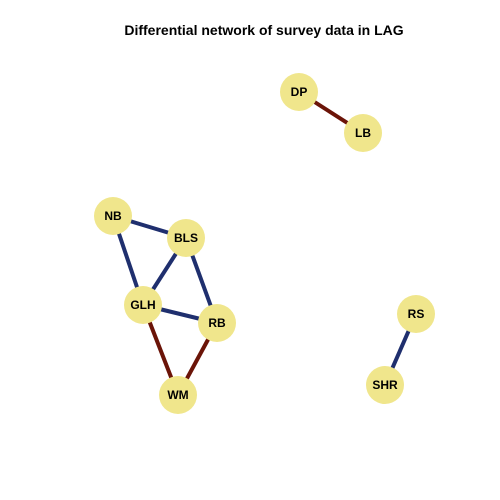  I want to click on node-label-glh: GLH, so click(142, 305).